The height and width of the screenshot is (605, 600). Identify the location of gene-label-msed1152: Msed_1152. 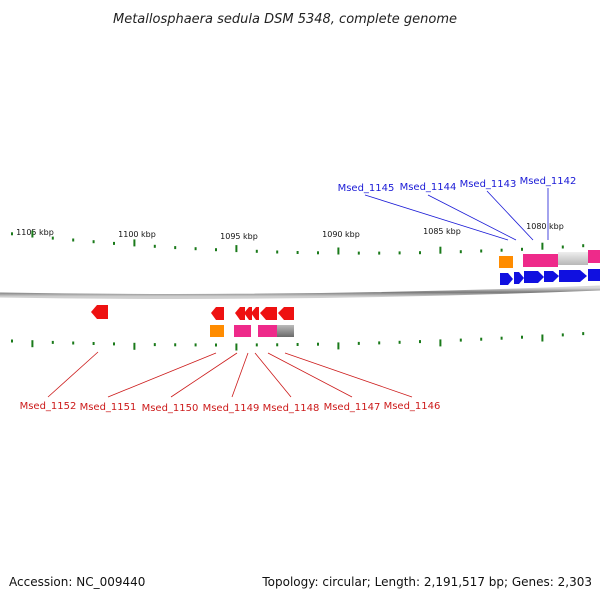
(48, 406).